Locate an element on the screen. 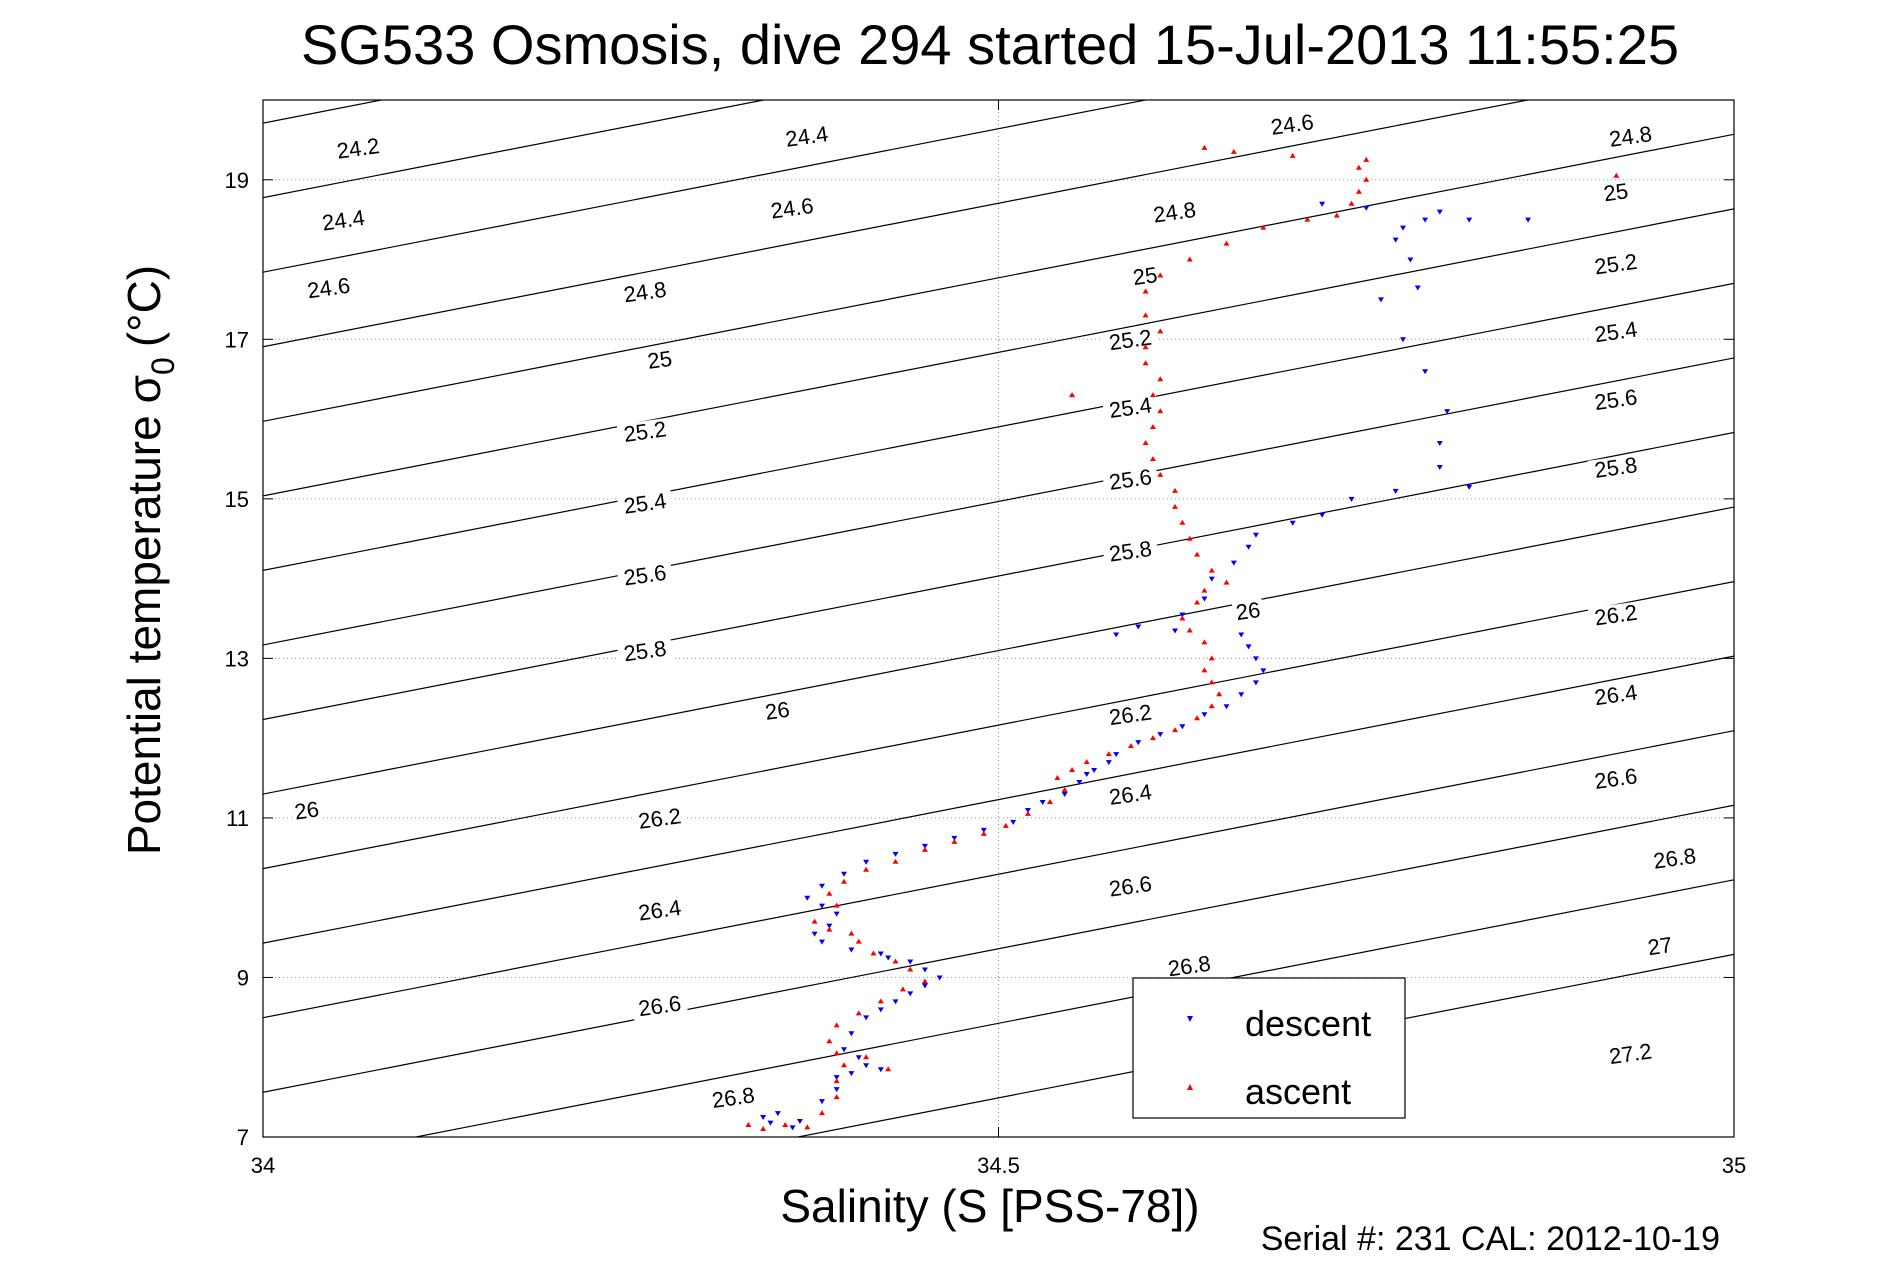 The image size is (1891, 1262). contour-label-group: 26.6 is located at coordinates (660, 1006).